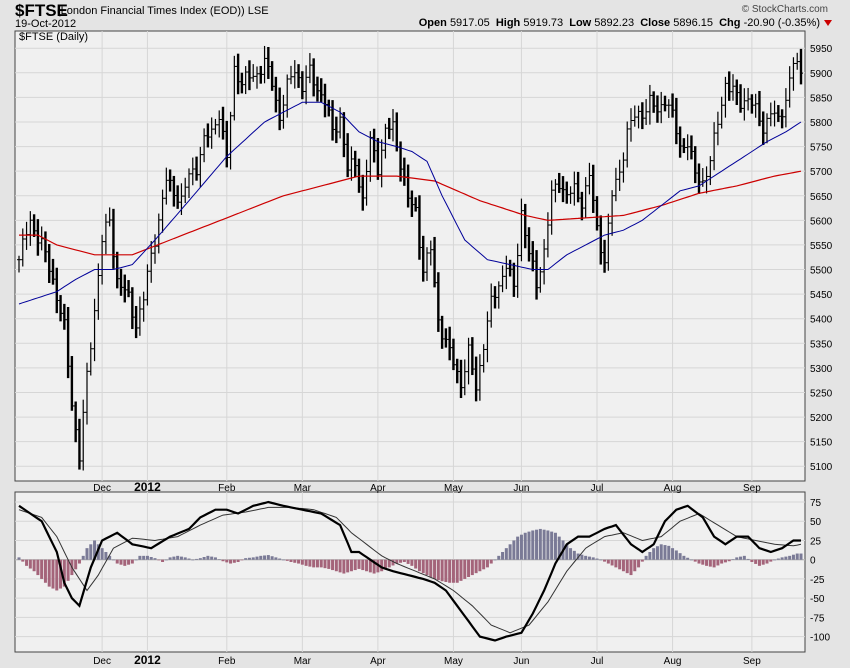 This screenshot has height=668, width=850. Describe the element at coordinates (821, 344) in the screenshot. I see `price-tick-label: 5350` at that location.